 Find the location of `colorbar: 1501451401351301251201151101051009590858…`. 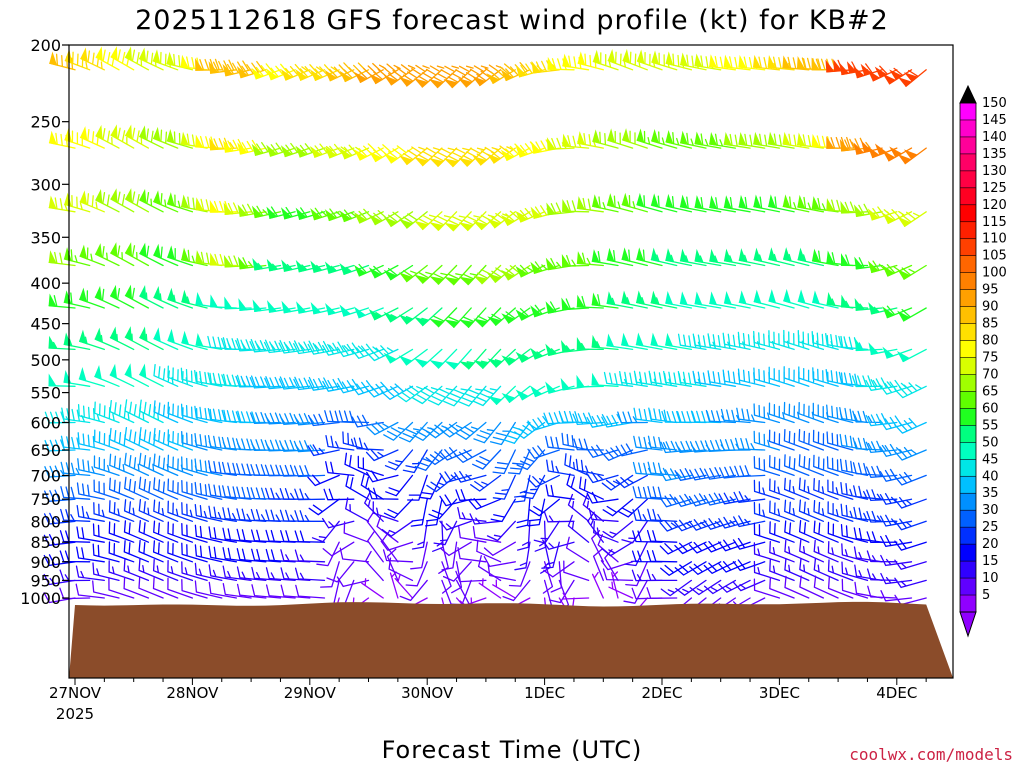

colorbar: 1501451401351301251201151101051009590858… is located at coordinates (983, 361).